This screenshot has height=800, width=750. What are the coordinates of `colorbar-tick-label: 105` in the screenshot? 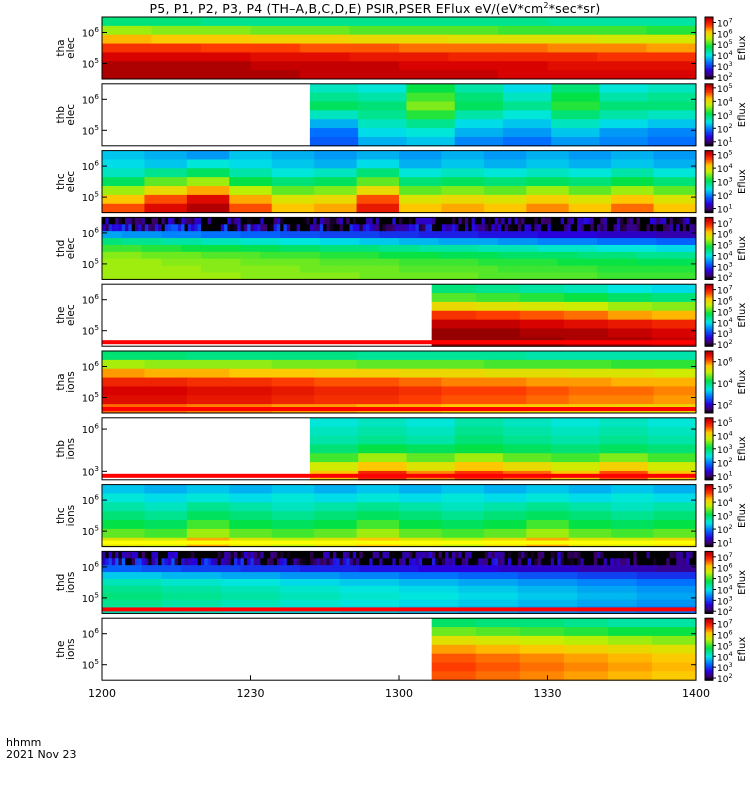 It's located at (725, 311).